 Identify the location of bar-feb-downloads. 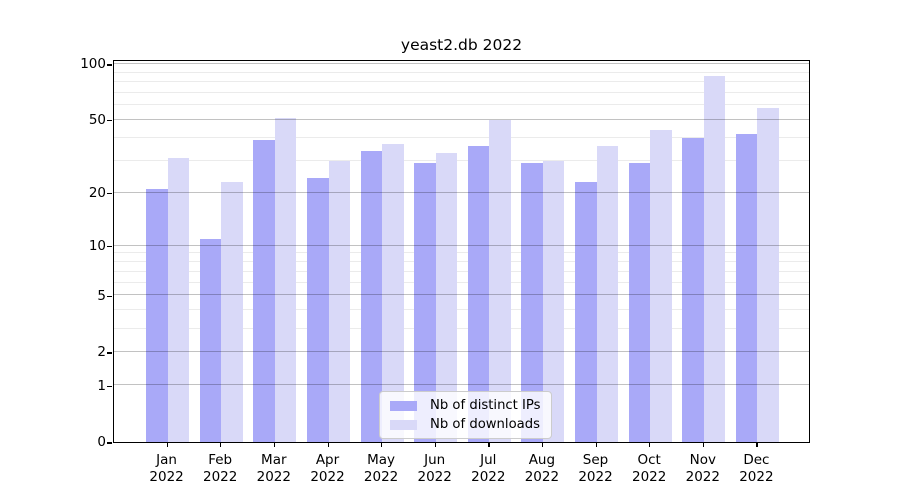
(232, 311).